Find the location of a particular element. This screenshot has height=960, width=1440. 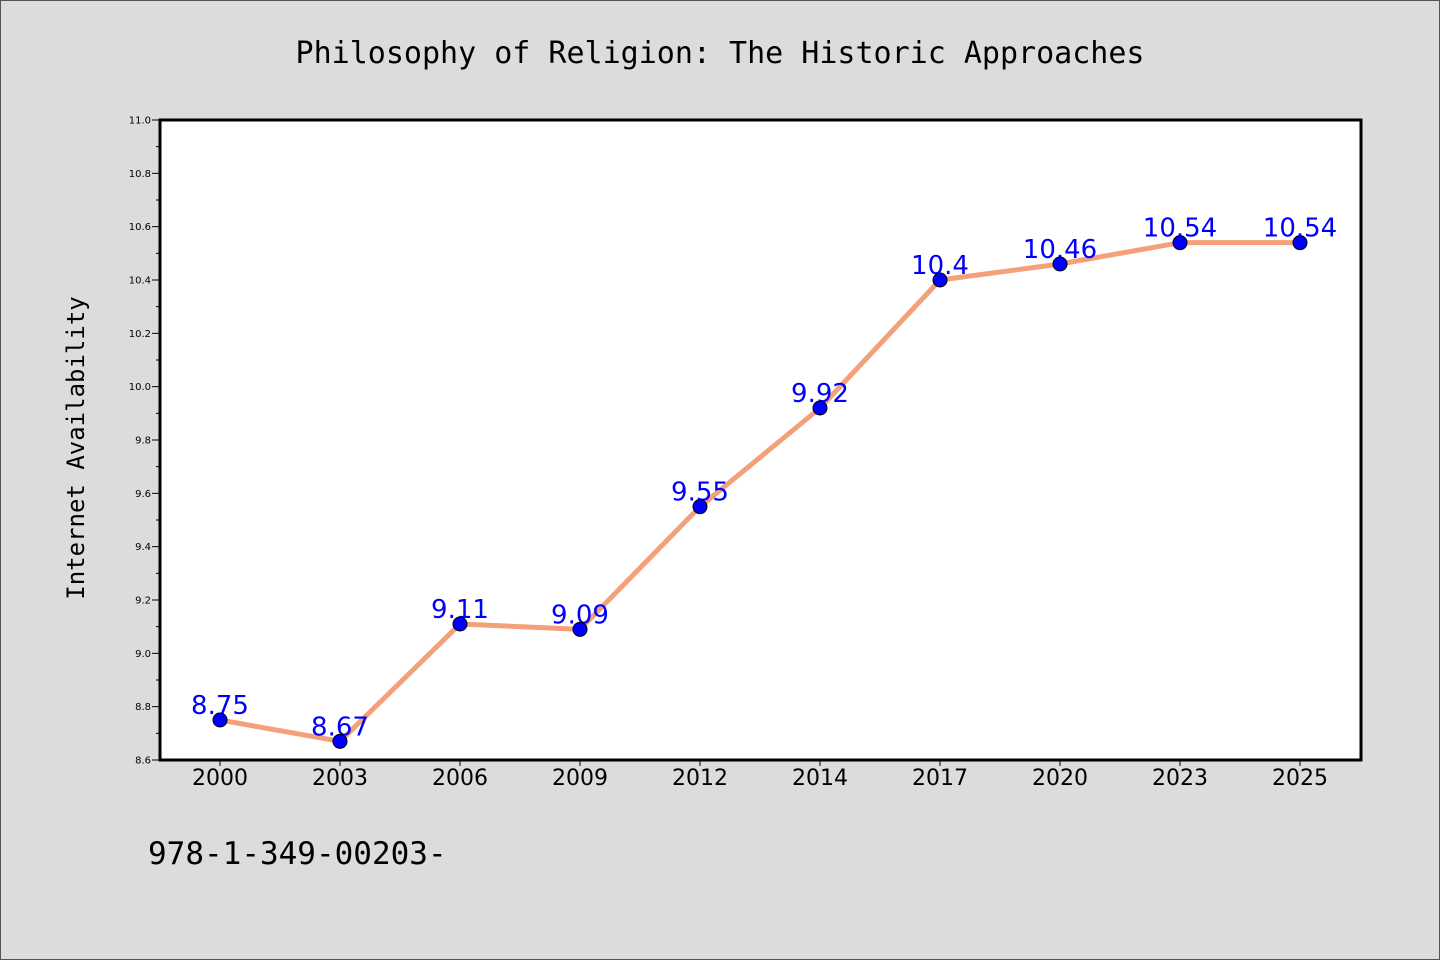

x-tick-label: 2023 is located at coordinates (1180, 778).